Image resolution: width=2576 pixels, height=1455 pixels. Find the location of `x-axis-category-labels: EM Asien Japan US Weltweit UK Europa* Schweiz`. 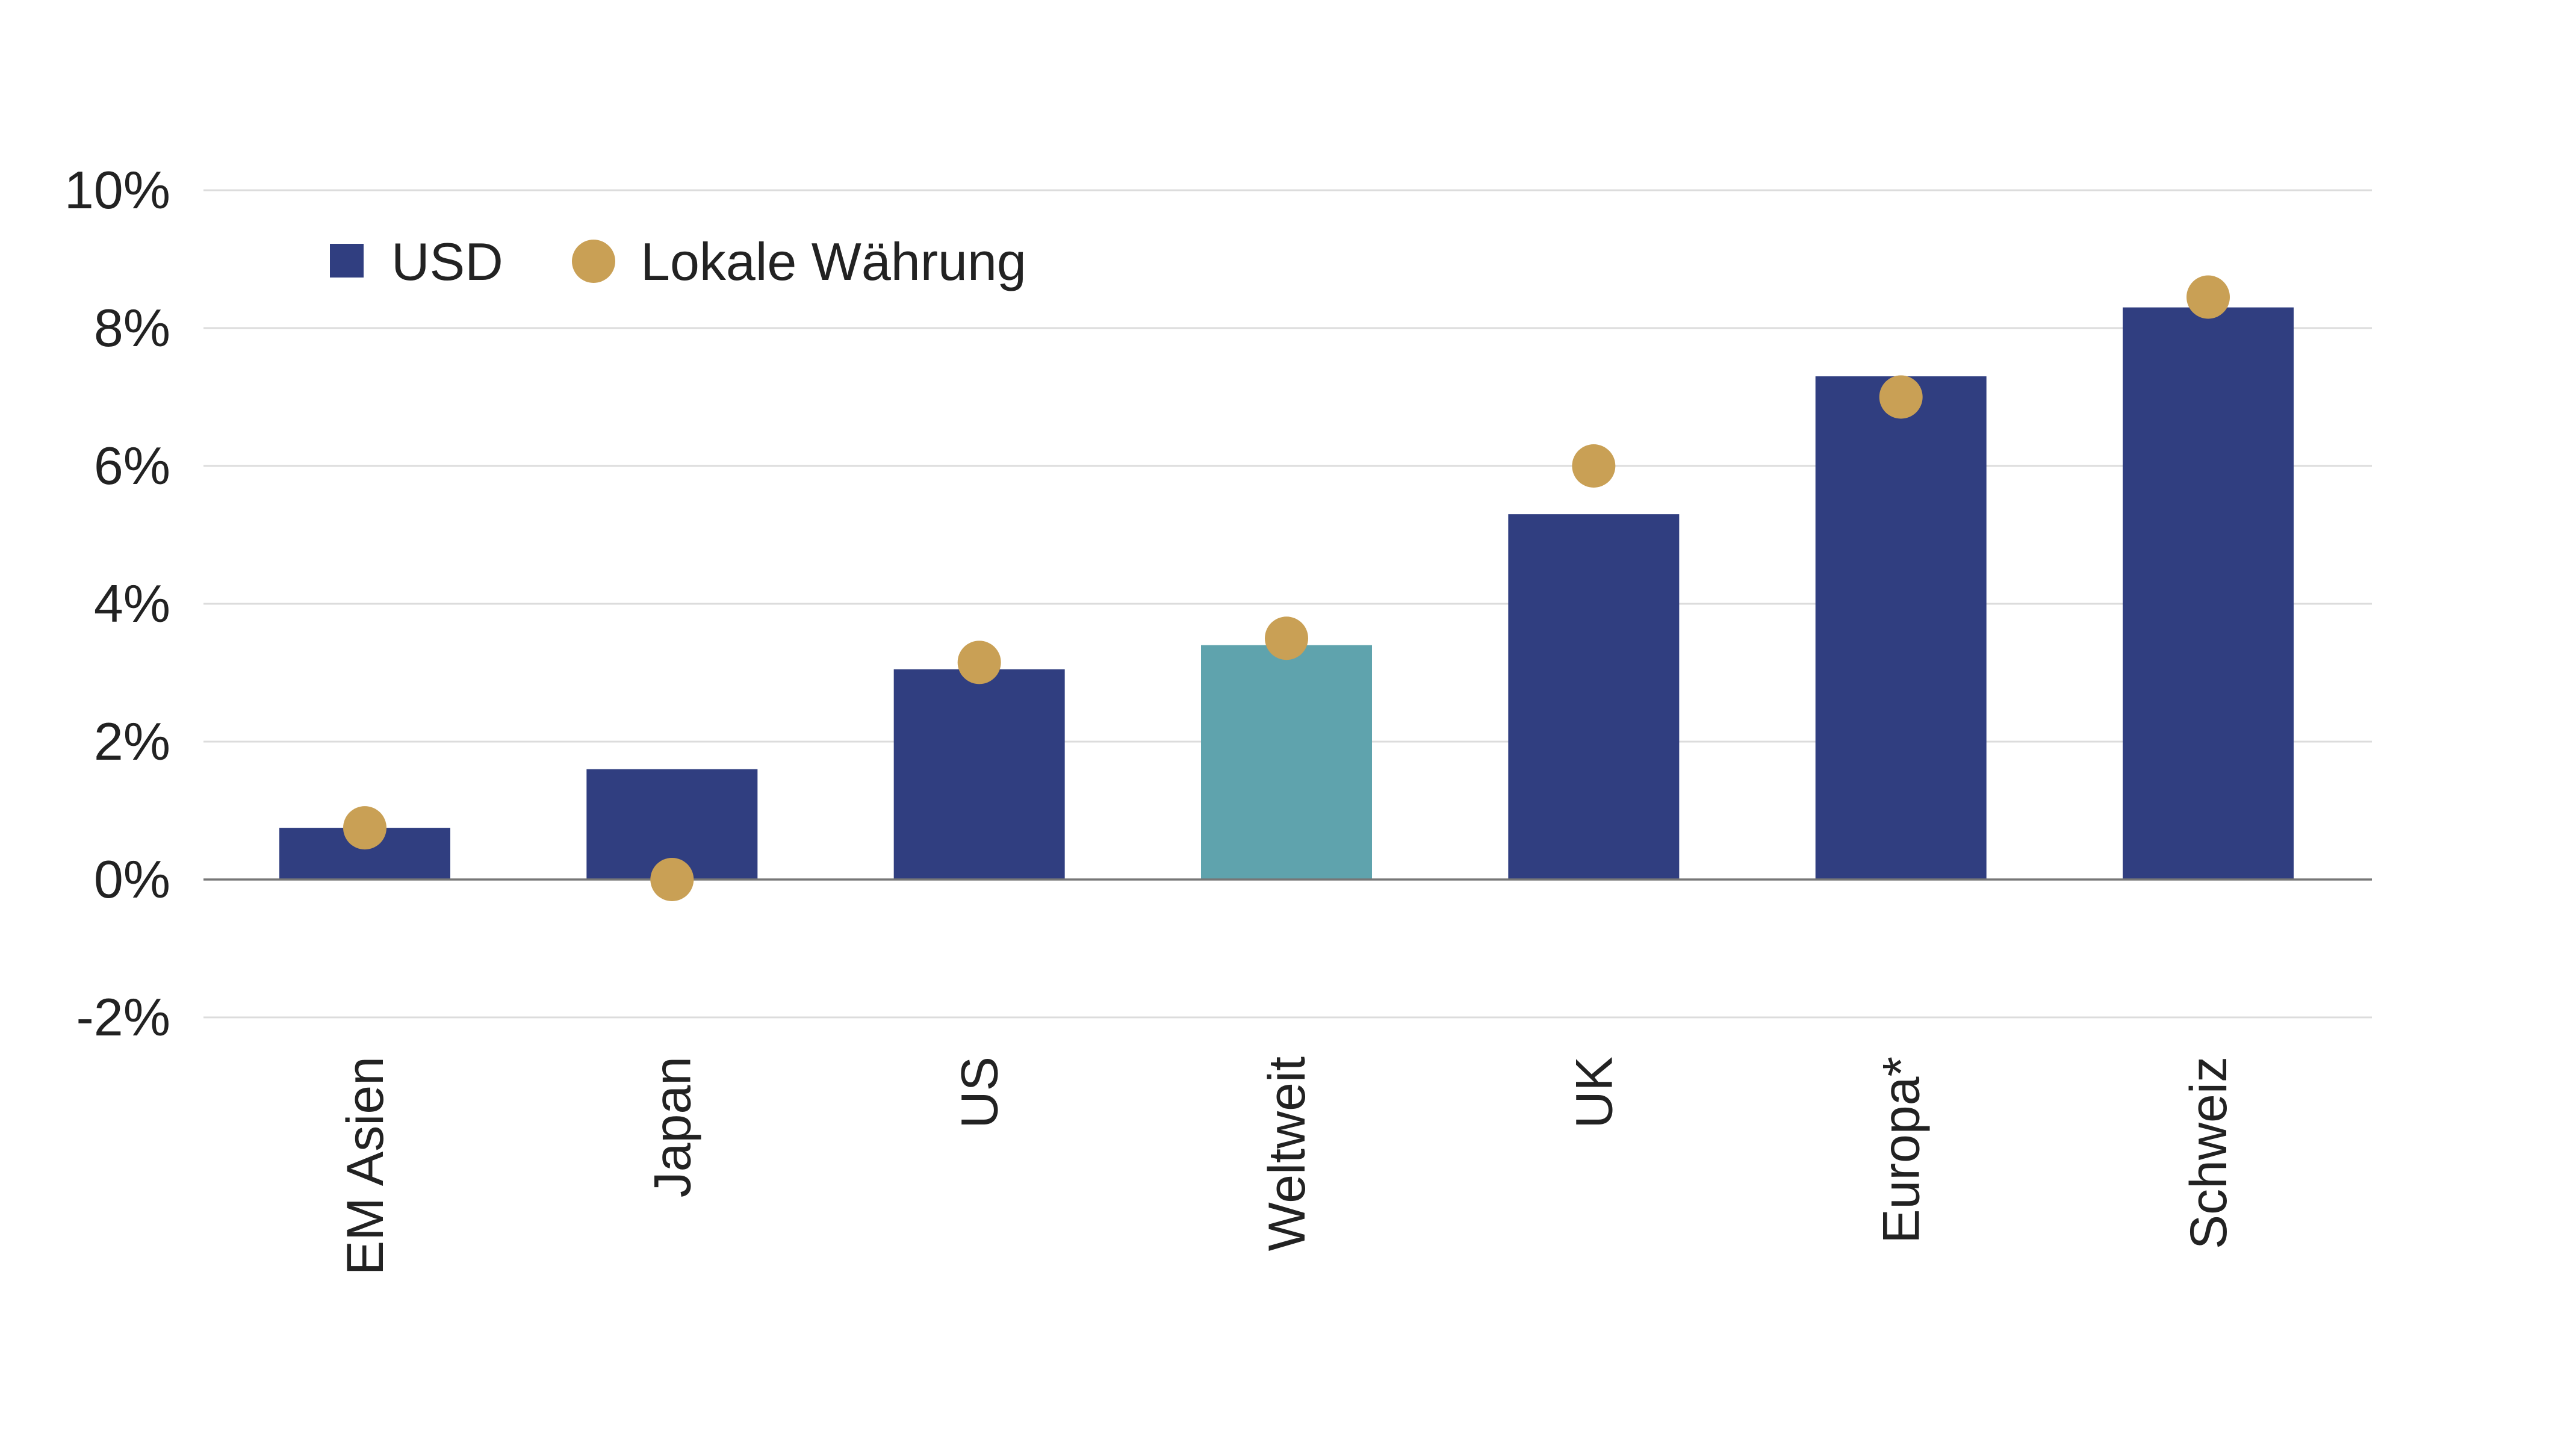

x-axis-category-labels: EM Asien Japan US Weltweit UK Europa* Schweiz is located at coordinates (1287, 1166).